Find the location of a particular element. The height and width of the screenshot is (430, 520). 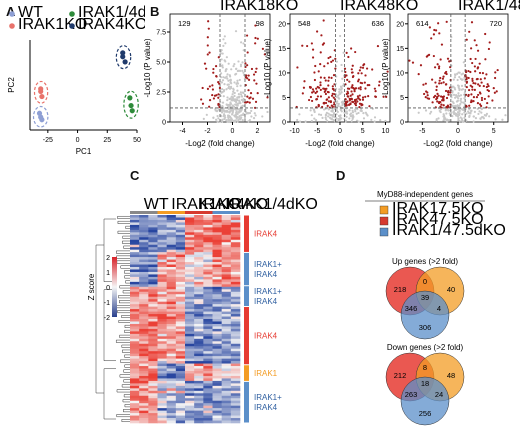

x-tick-label: 5 is located at coordinates (363, 131).